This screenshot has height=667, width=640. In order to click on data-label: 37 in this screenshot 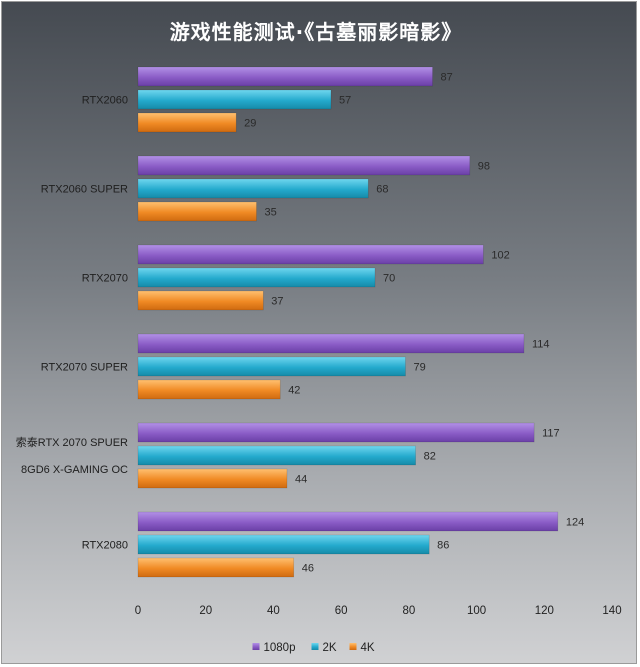, I will do `click(277, 302)`.